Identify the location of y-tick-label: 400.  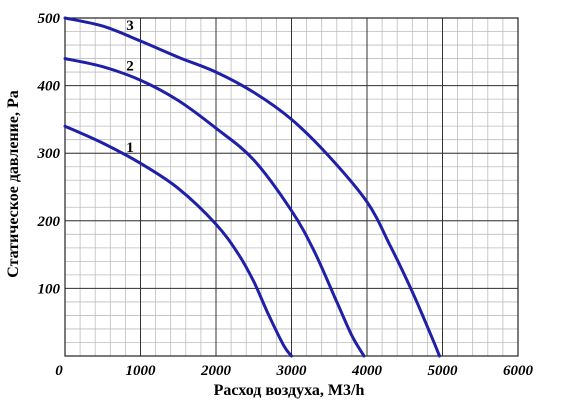
(49, 87).